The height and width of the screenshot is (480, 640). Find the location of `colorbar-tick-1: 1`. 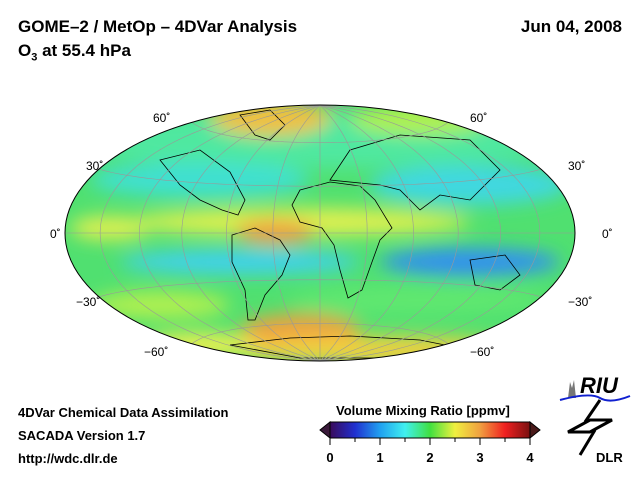

colorbar-tick-1: 1 is located at coordinates (380, 457).